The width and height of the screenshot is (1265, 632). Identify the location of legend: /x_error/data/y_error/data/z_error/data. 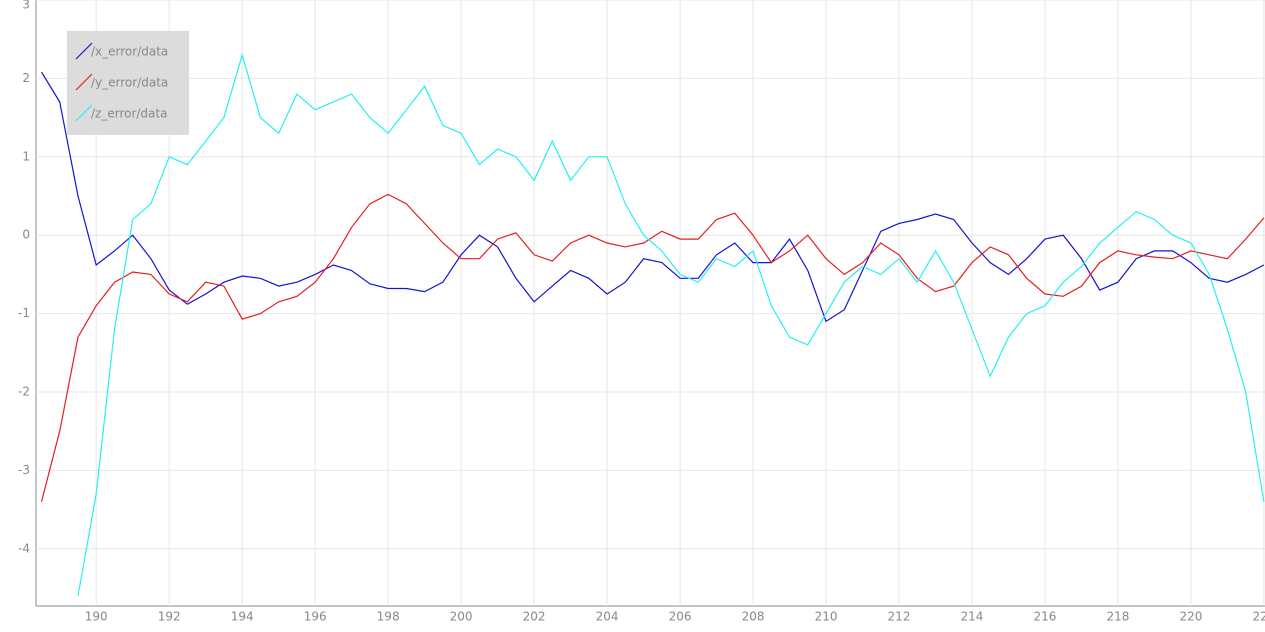
(128, 83).